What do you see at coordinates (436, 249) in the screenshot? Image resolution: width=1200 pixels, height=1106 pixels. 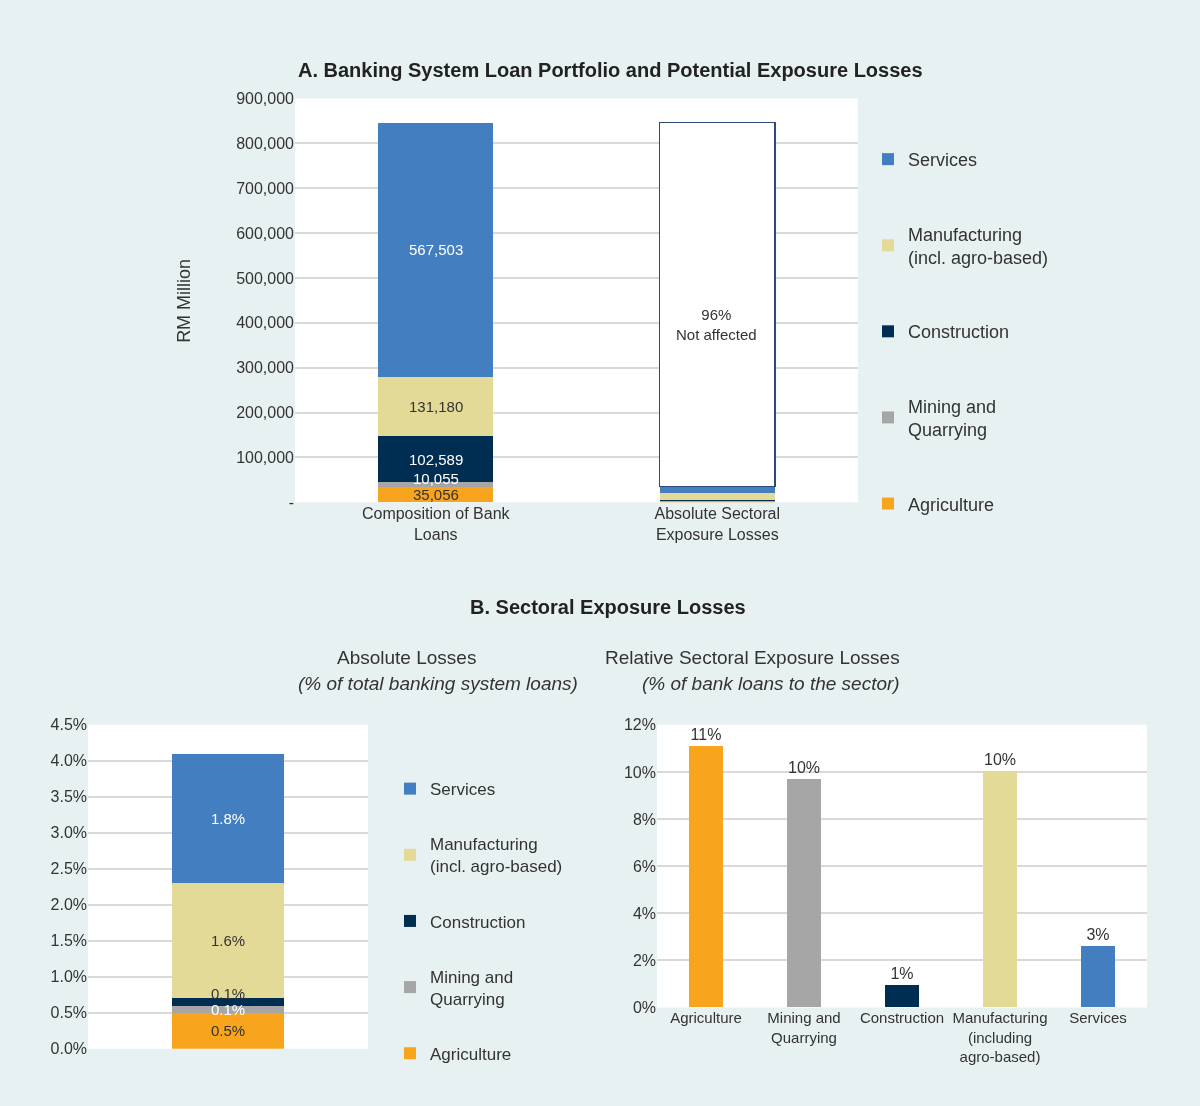 I see `data-label: 567,503` at bounding box center [436, 249].